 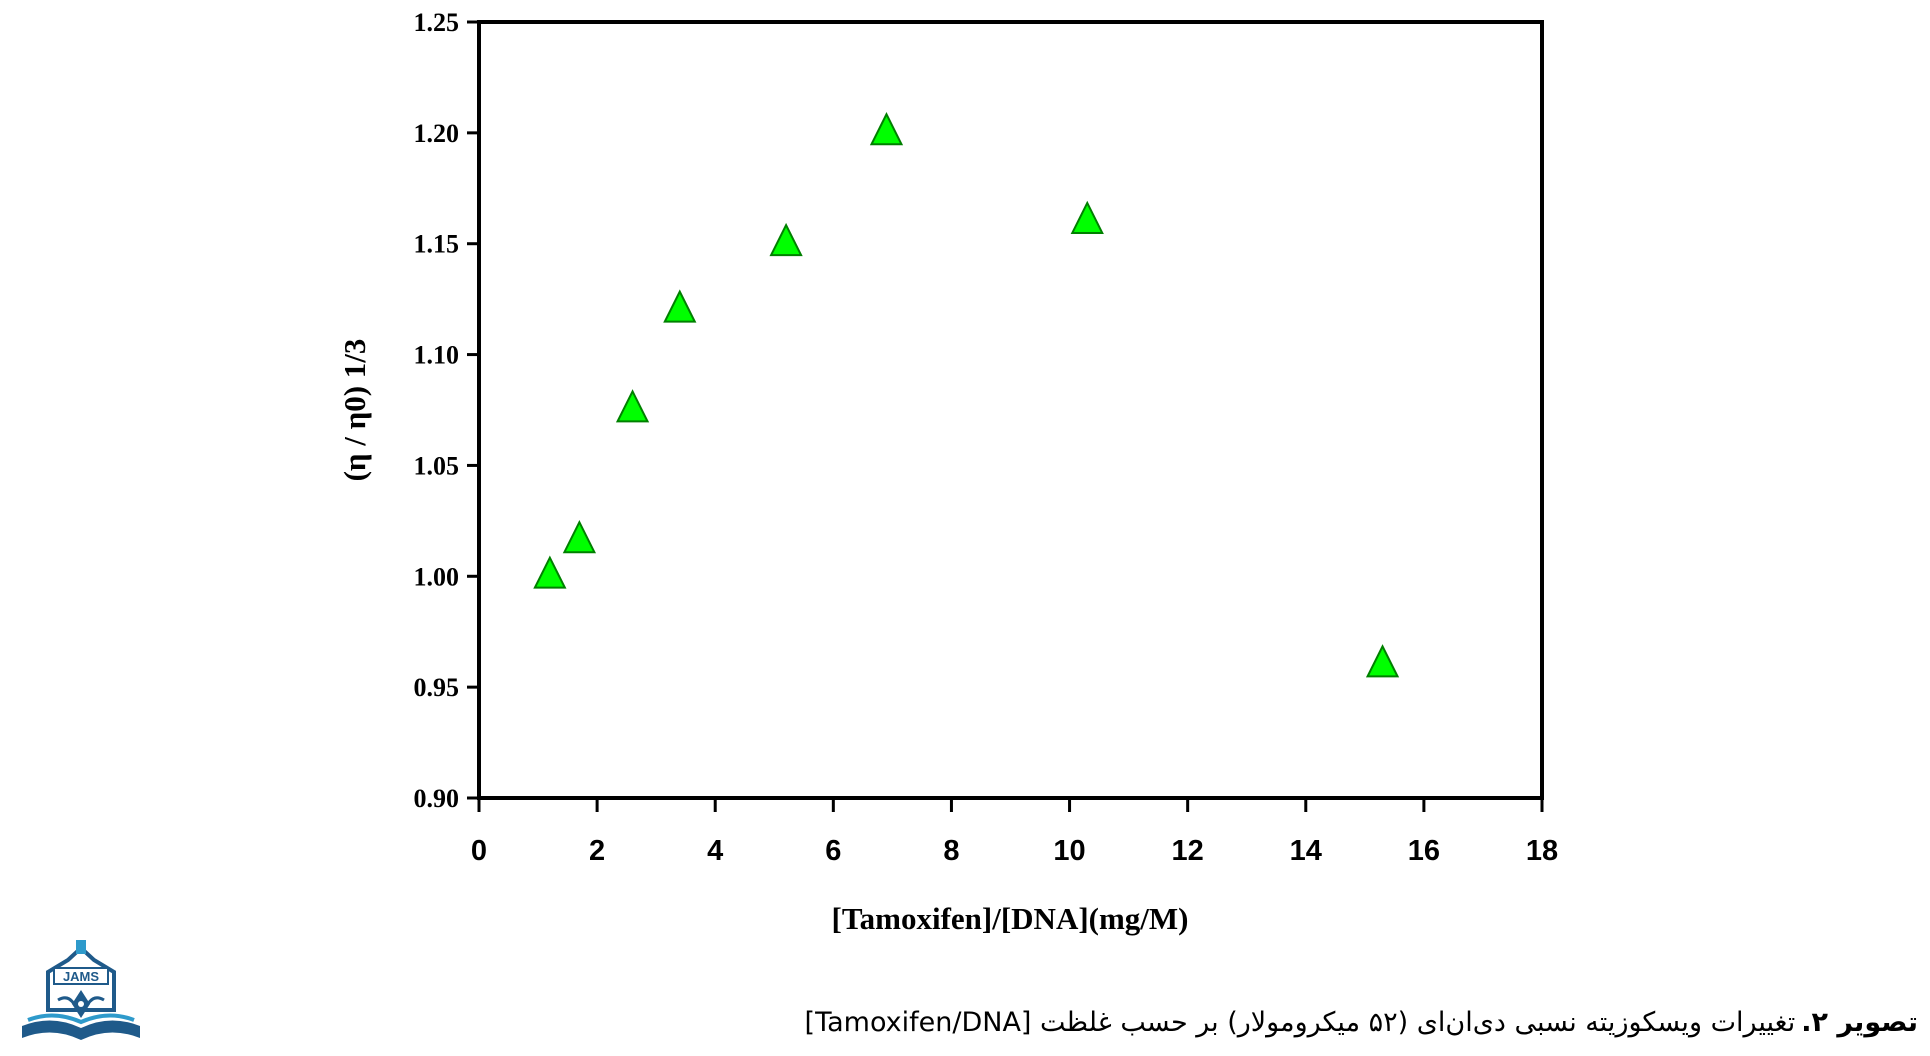 I want to click on x-axis: 0 2 4 6 8 10 12 14 16 18, so click(x=1014, y=832).